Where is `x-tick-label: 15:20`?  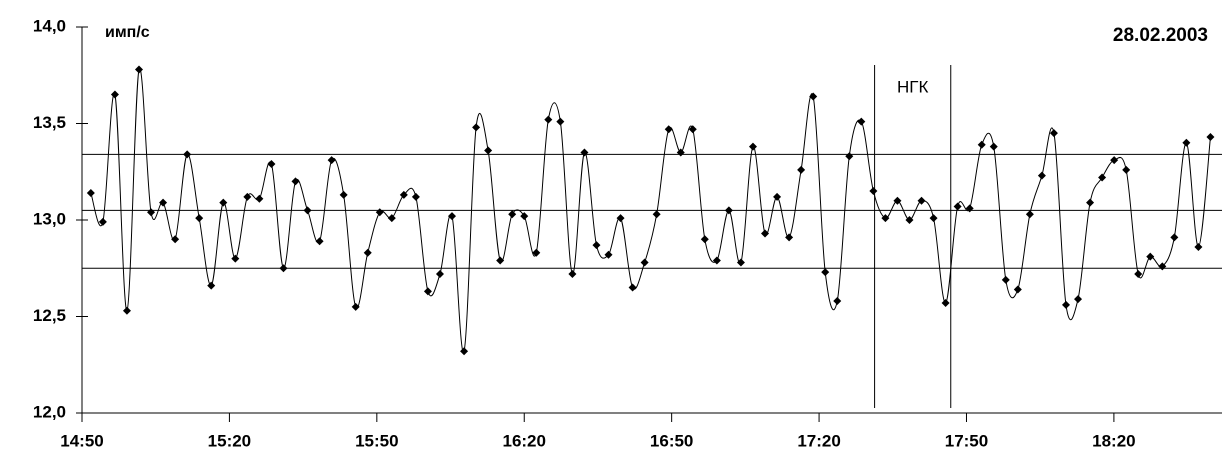
x-tick-label: 15:20 is located at coordinates (229, 440).